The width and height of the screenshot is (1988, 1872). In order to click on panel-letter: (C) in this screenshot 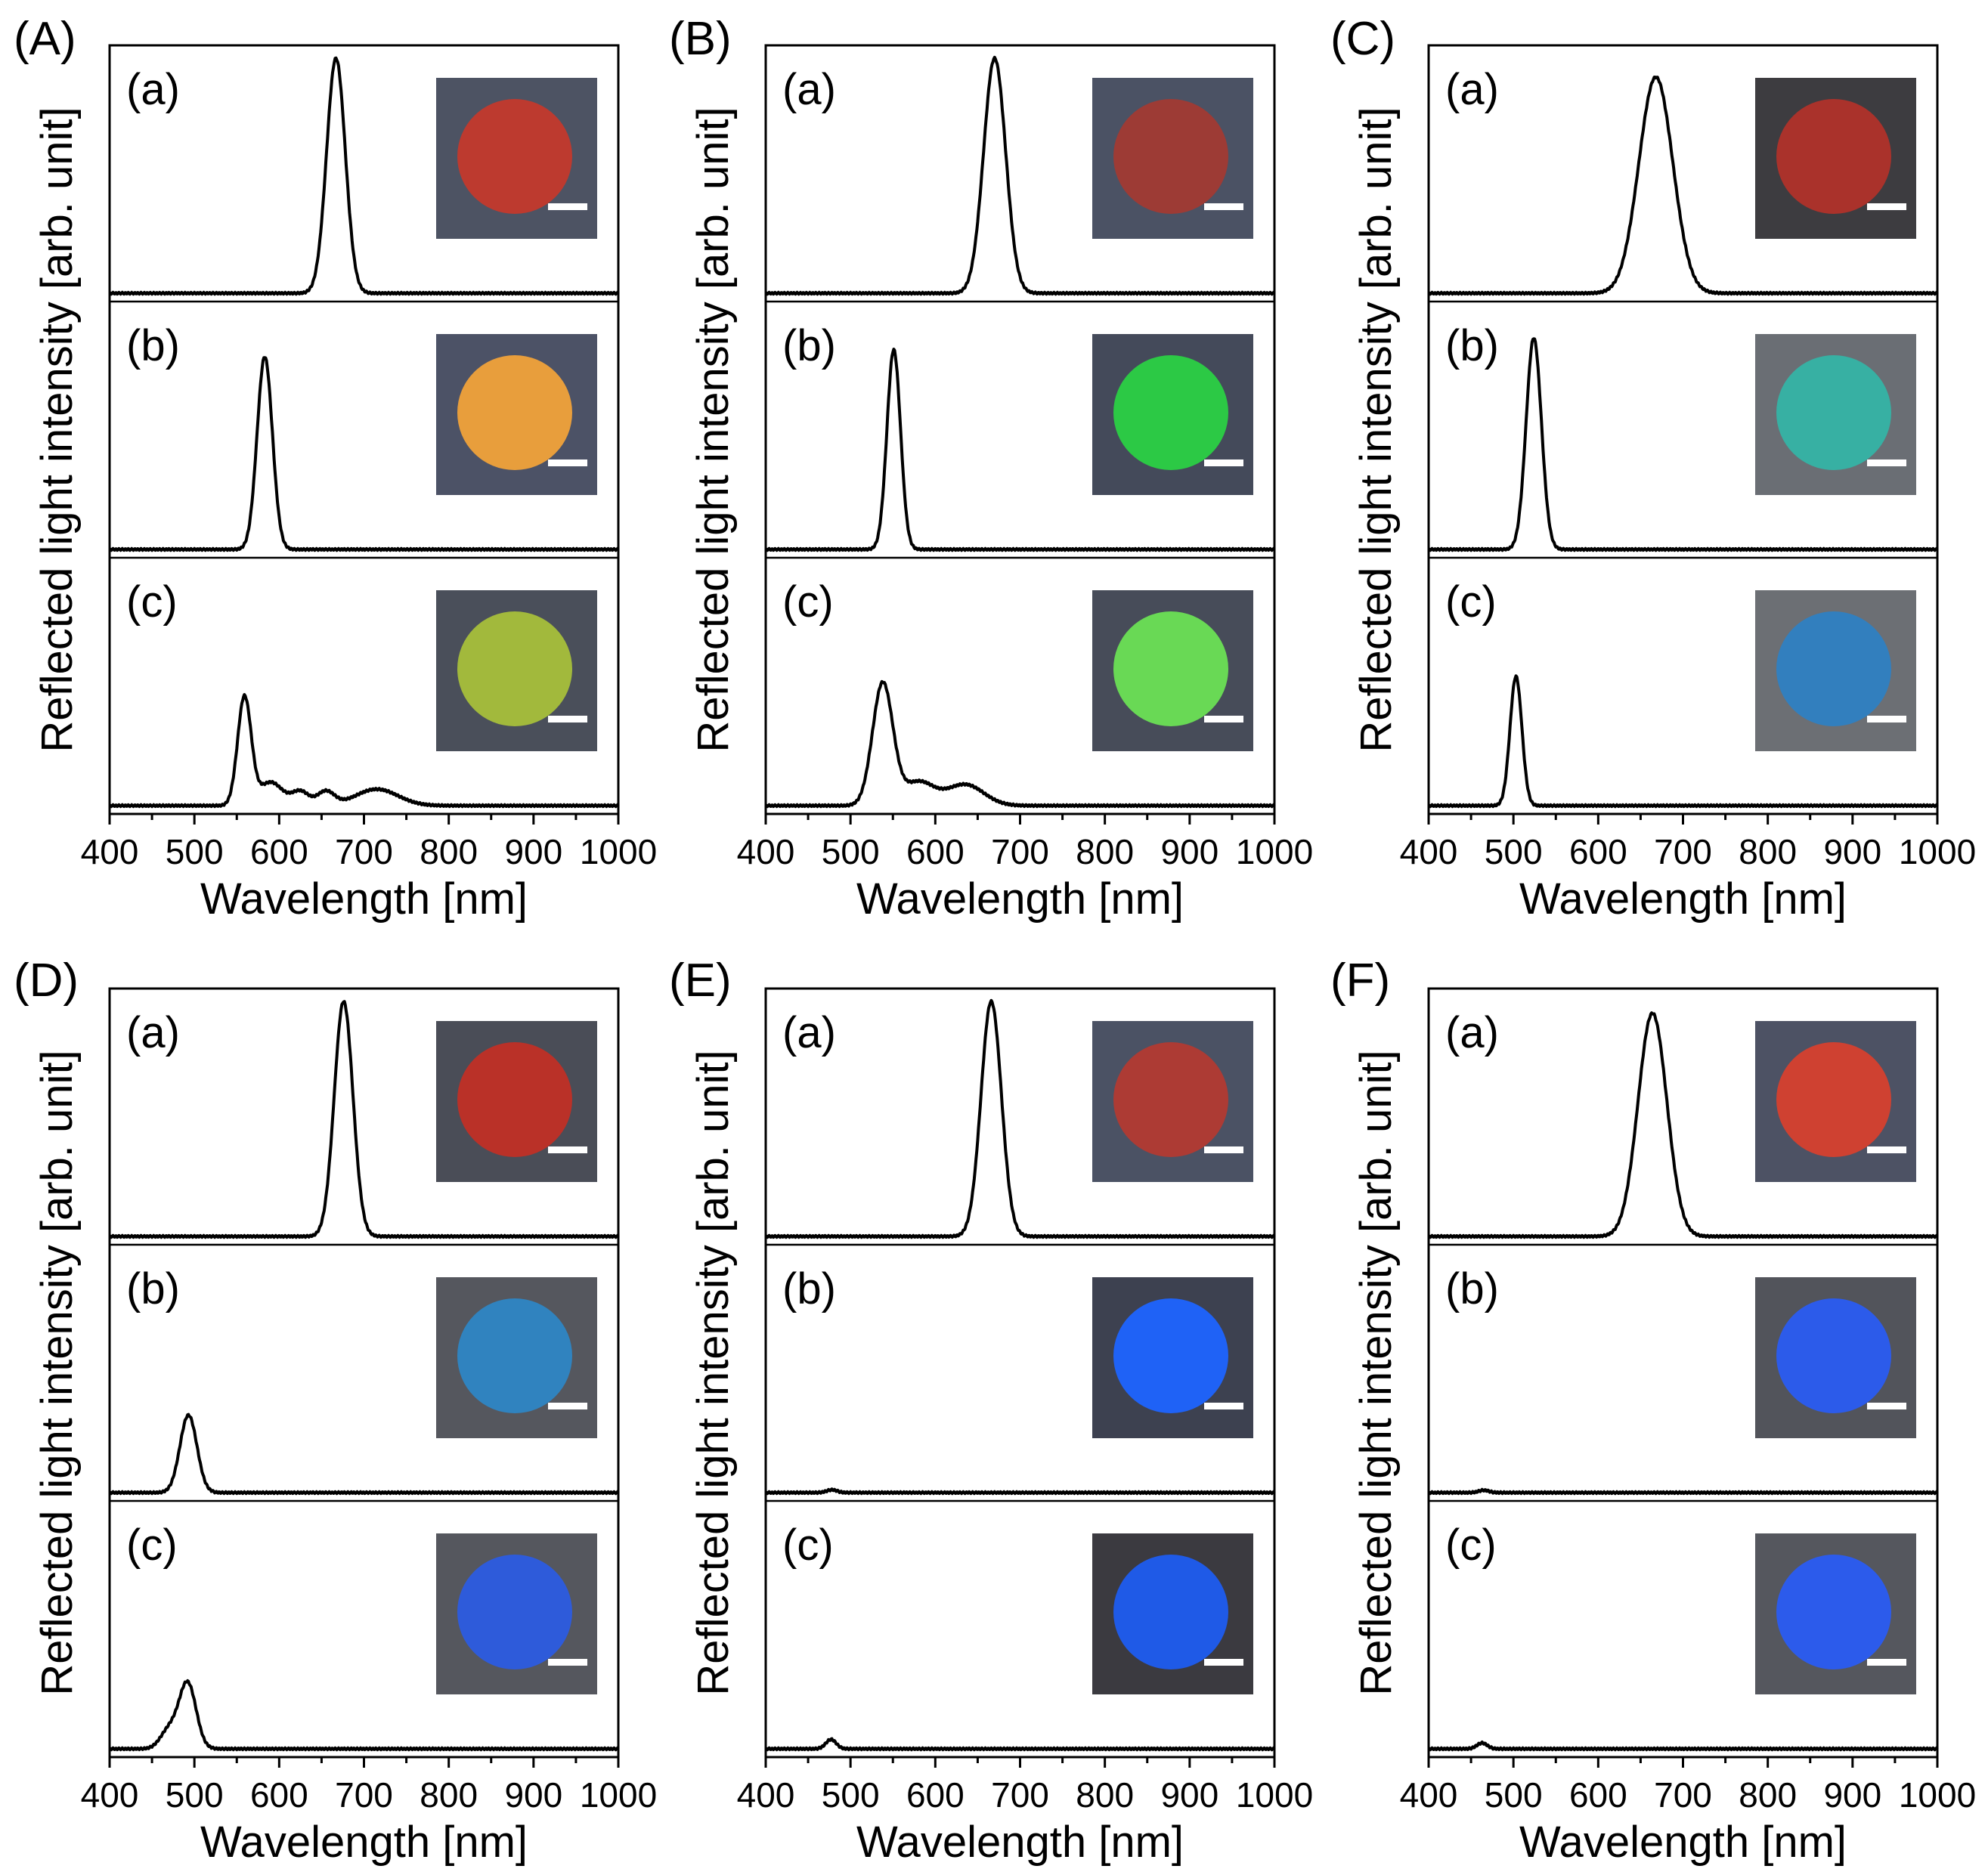, I will do `click(1362, 39)`.